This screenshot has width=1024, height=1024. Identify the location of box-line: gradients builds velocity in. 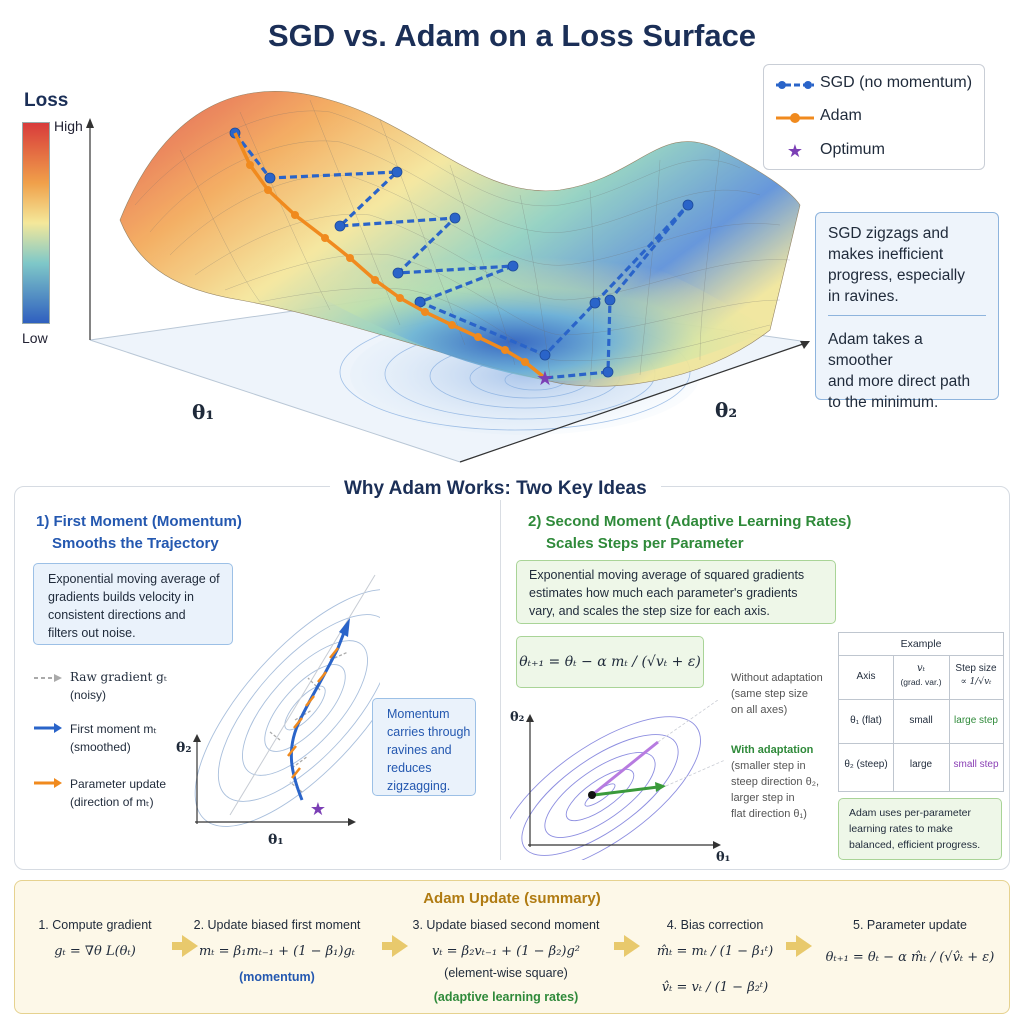
(121, 597).